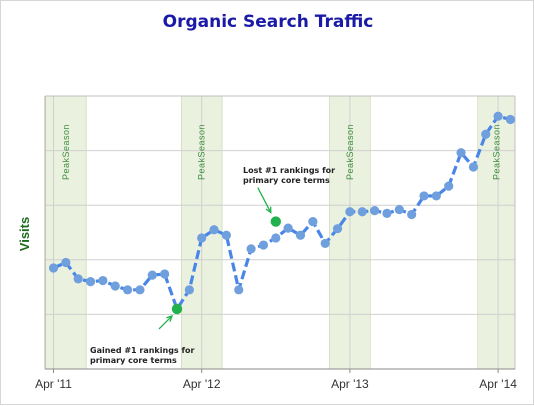  I want to click on gained-annotation-text: primary core terms, so click(133, 360).